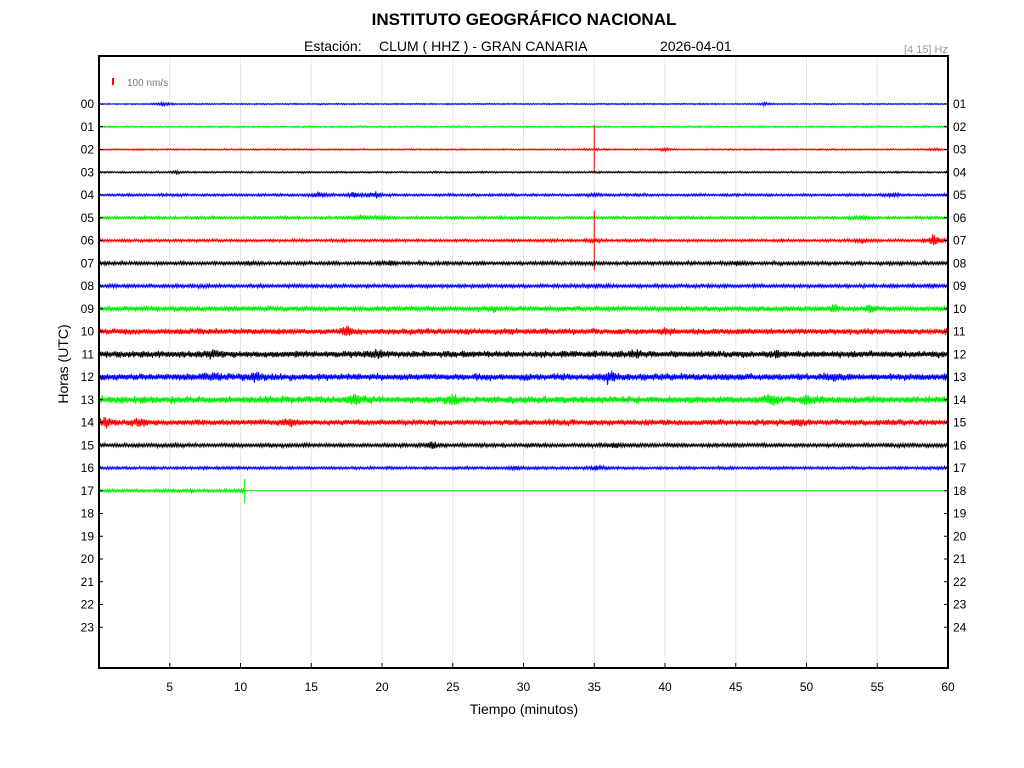 The image size is (1024, 768). What do you see at coordinates (960, 514) in the screenshot?
I see `y-tick-label-right: 19` at bounding box center [960, 514].